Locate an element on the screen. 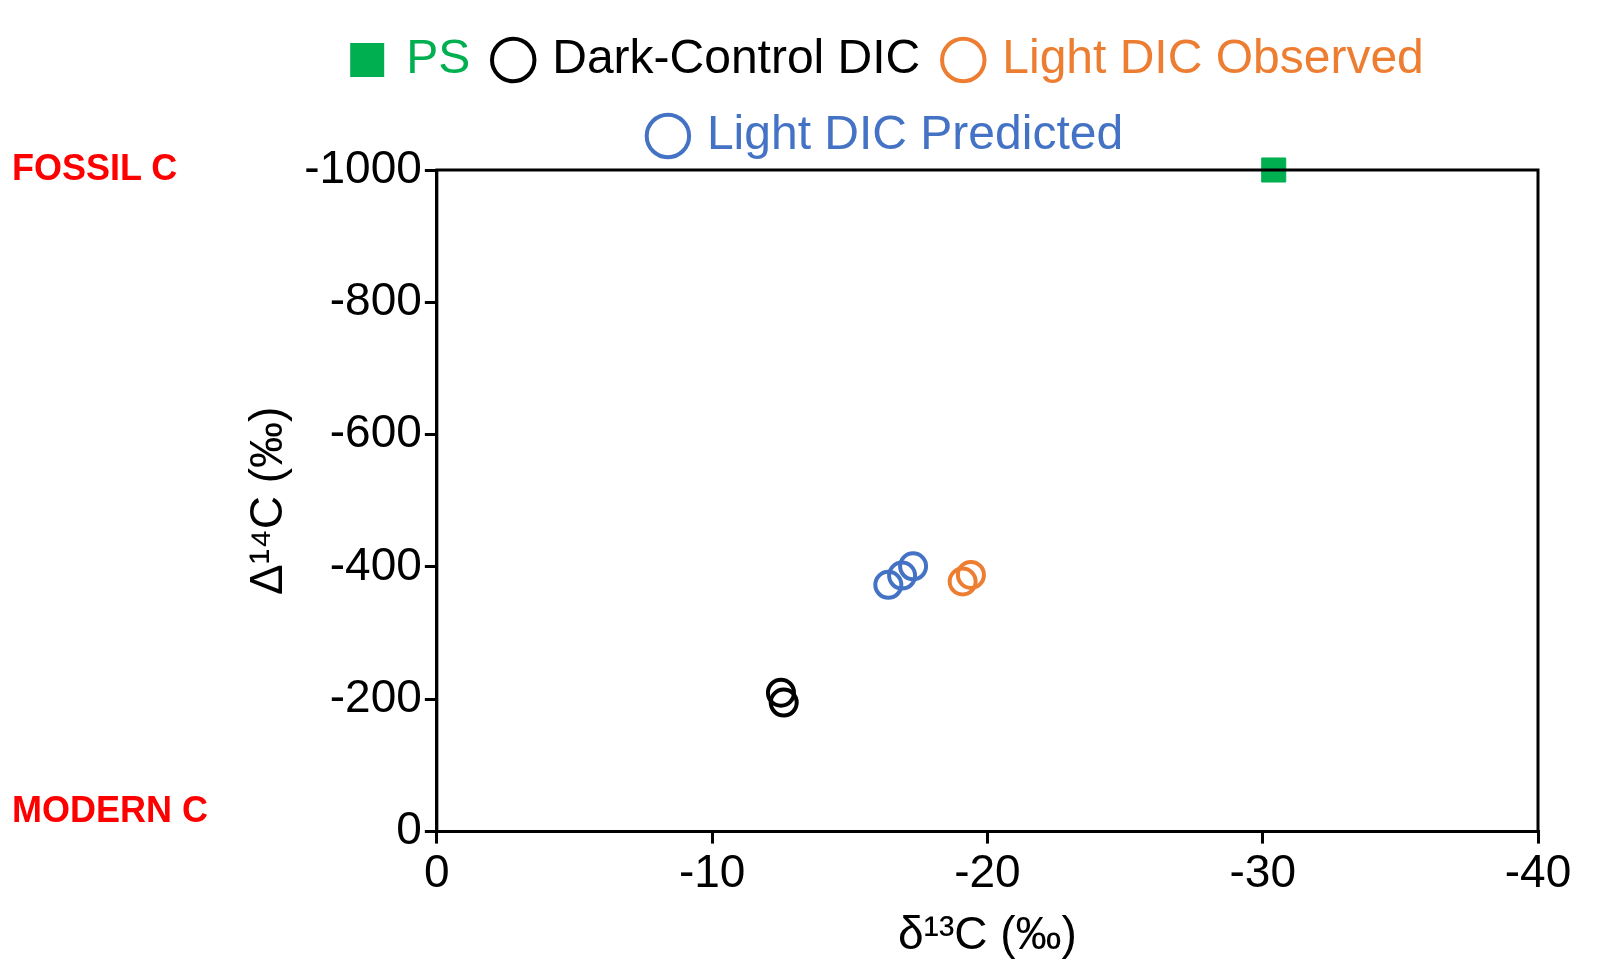 This screenshot has height=978, width=1602. y-tick-label: -600 is located at coordinates (375, 431).